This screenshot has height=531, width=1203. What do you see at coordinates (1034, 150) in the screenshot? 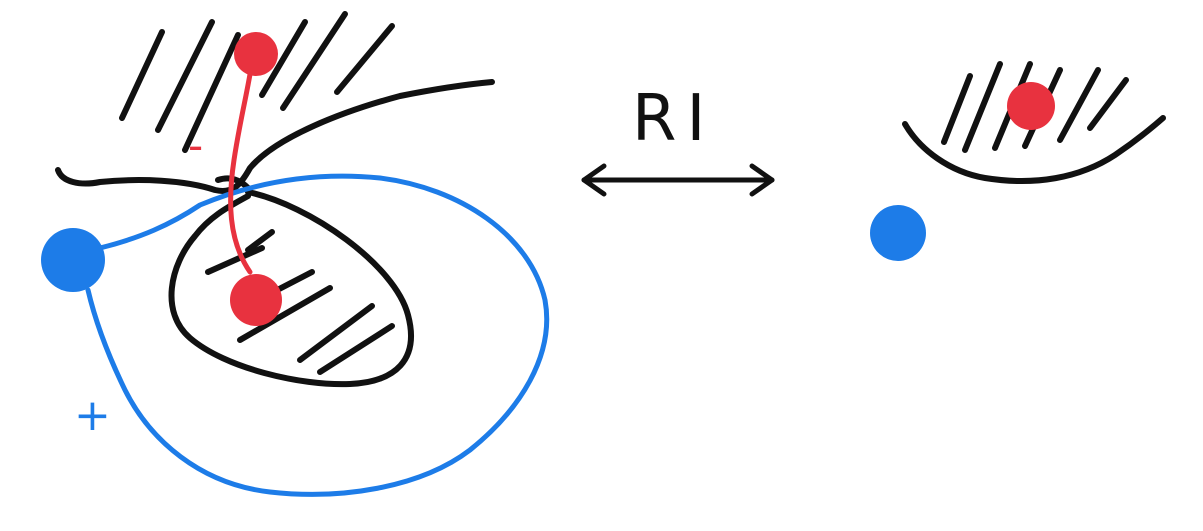
I see `right-boundary-curve` at bounding box center [1034, 150].